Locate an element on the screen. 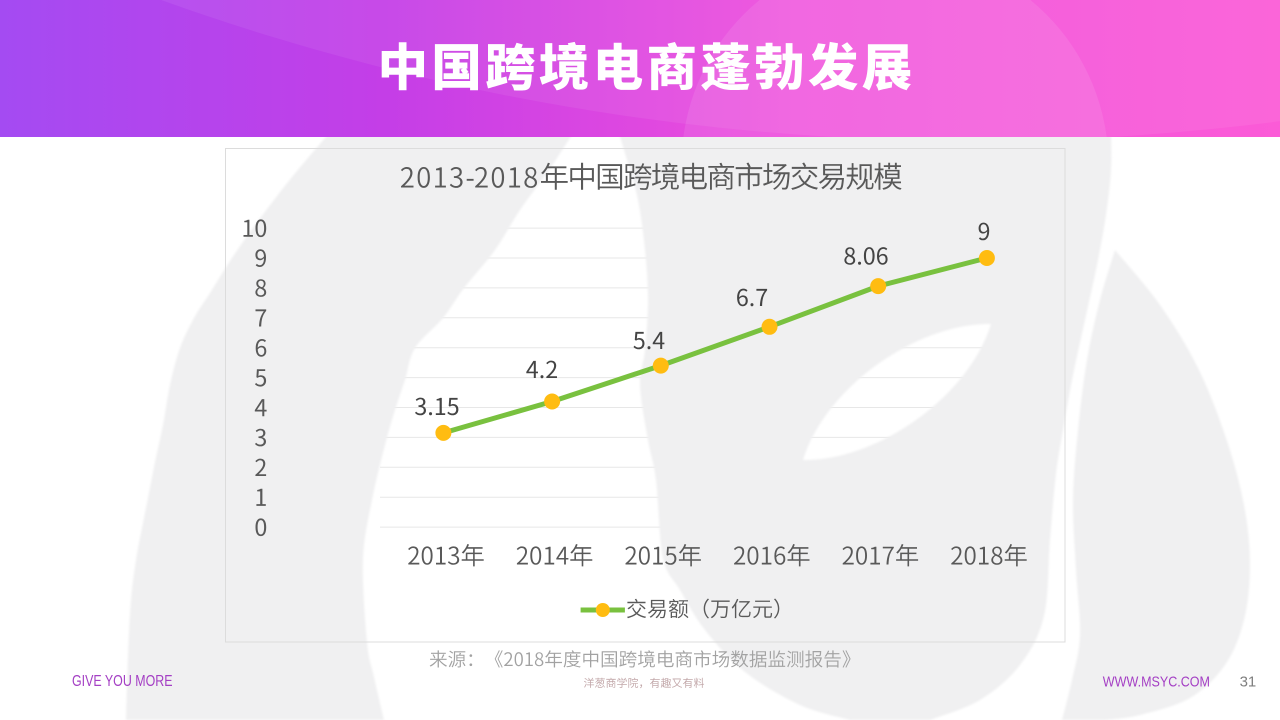 The width and height of the screenshot is (1280, 720). svg-text: WWW.MSYC.COM is located at coordinates (1156, 682).